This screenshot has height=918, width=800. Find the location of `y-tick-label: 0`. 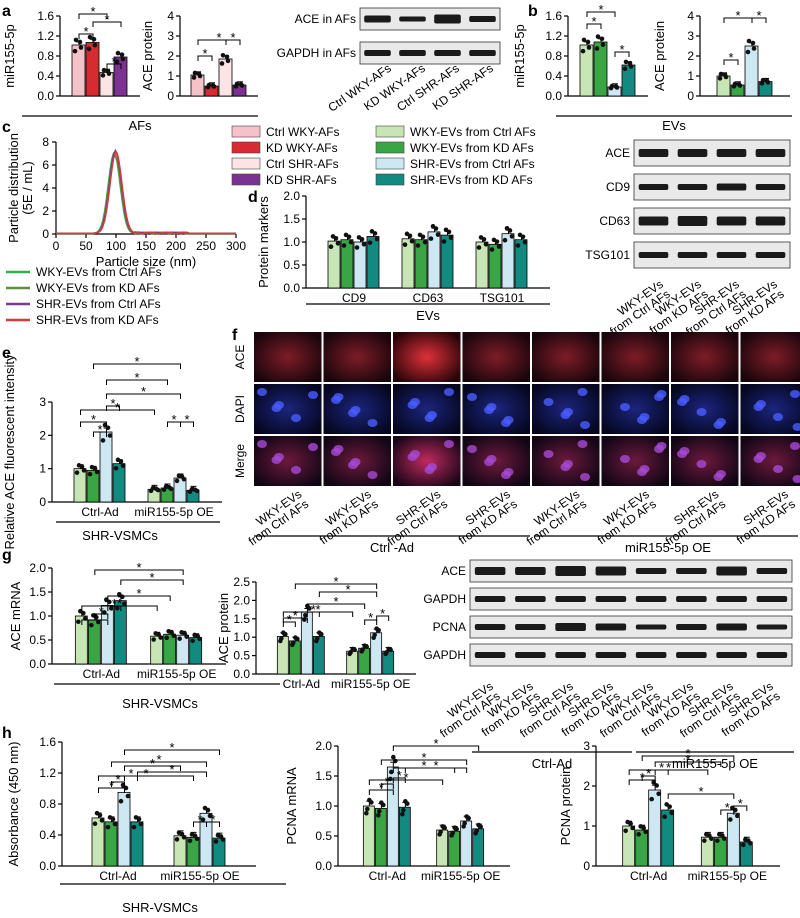

y-tick-label: 0 is located at coordinates (586, 866).